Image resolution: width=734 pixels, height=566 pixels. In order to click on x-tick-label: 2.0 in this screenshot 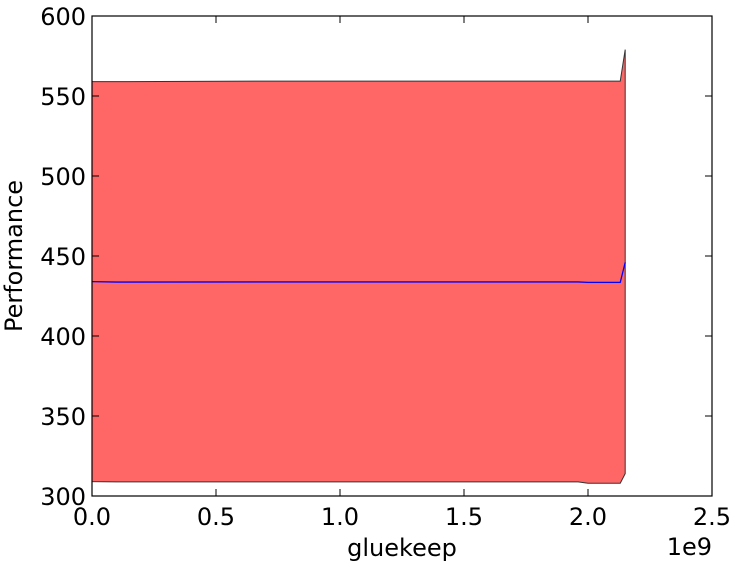, I will do `click(588, 517)`.